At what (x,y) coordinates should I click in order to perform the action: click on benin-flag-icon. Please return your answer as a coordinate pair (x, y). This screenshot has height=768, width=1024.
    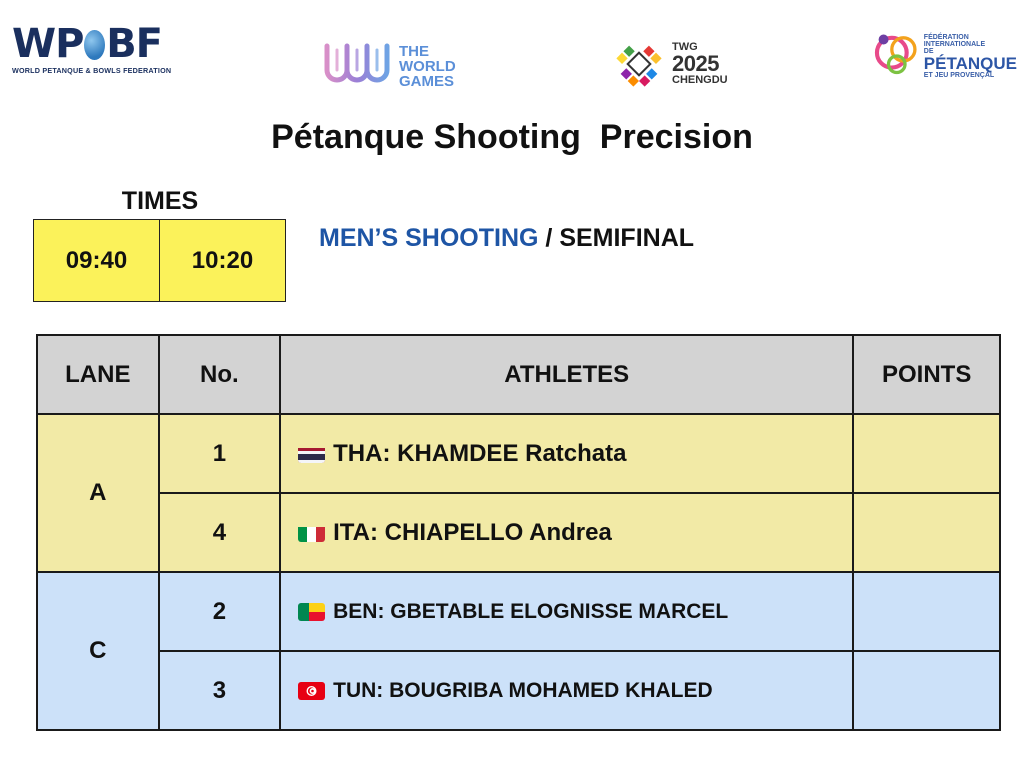
    Looking at the image, I should click on (312, 611).